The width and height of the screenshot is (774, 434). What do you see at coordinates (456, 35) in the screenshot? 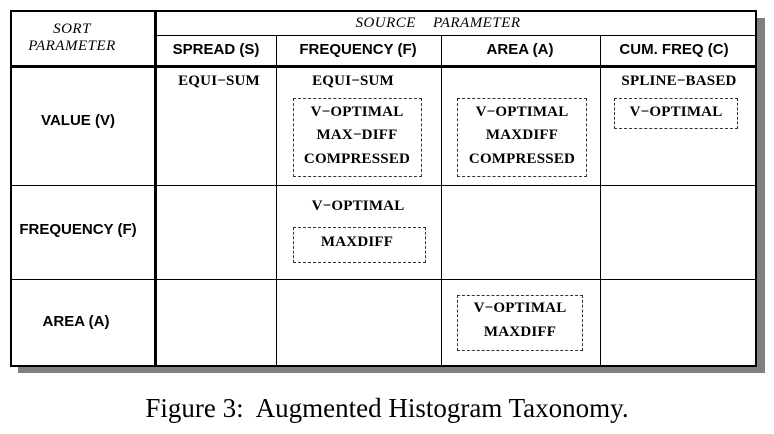
I see `header-divider-line` at bounding box center [456, 35].